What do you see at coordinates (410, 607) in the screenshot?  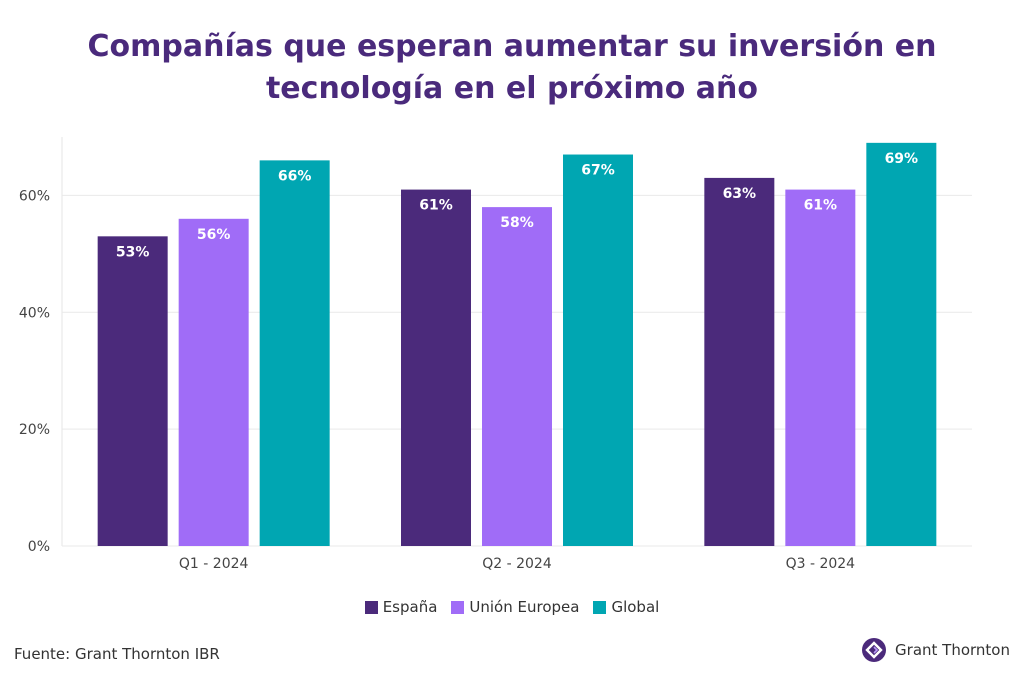 I see `legend-label-espana: España` at bounding box center [410, 607].